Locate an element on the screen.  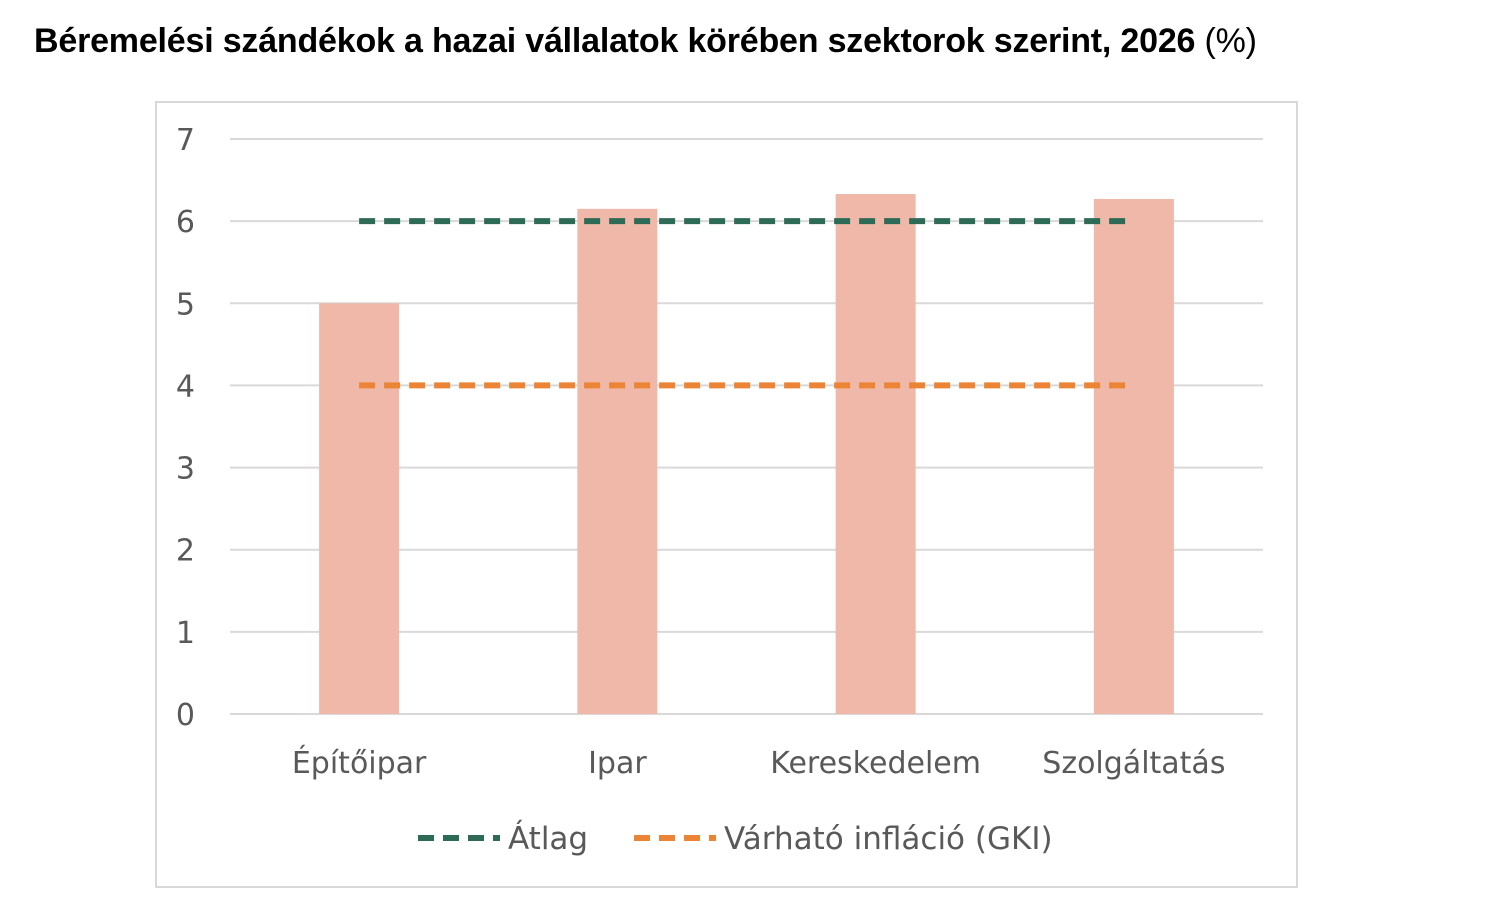
x-tick-label: Építőipar is located at coordinates (359, 763).